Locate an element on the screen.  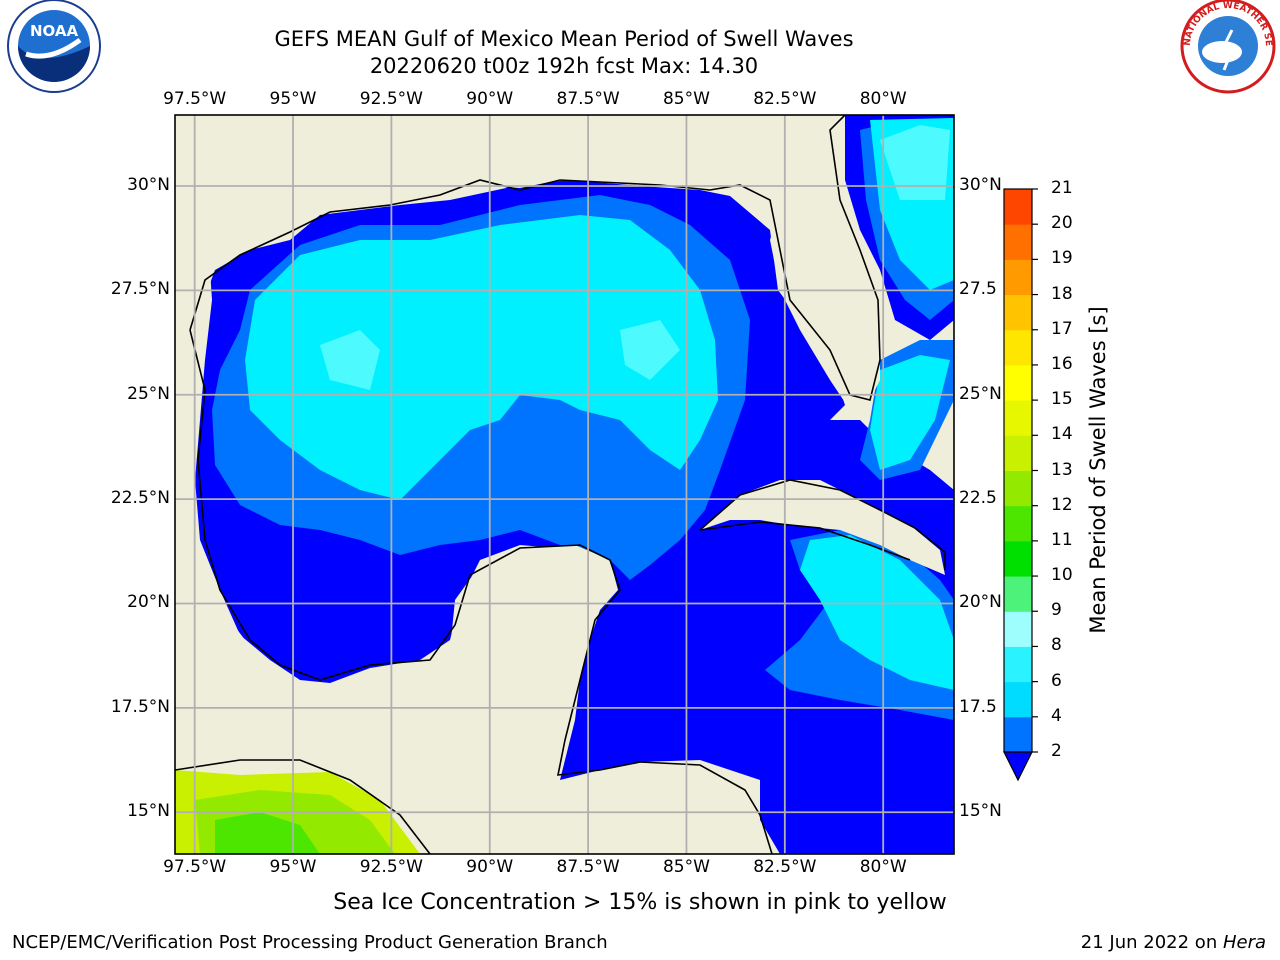
svg-text: NOAA is located at coordinates (54, 31).